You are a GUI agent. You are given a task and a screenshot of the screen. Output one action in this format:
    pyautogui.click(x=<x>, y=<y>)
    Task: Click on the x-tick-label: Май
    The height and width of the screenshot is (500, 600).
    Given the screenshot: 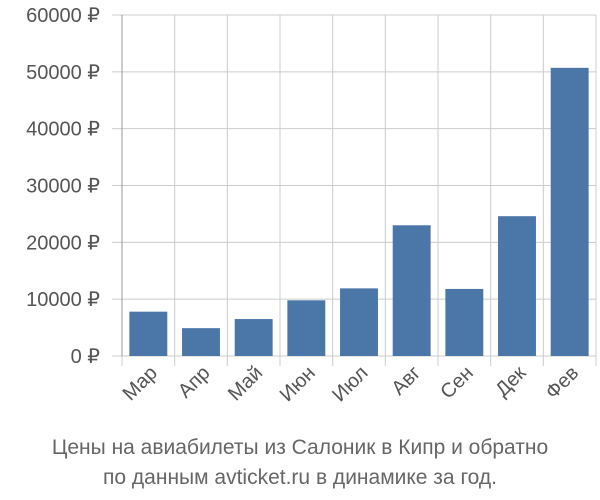 What is the action you would take?
    pyautogui.click(x=245, y=383)
    